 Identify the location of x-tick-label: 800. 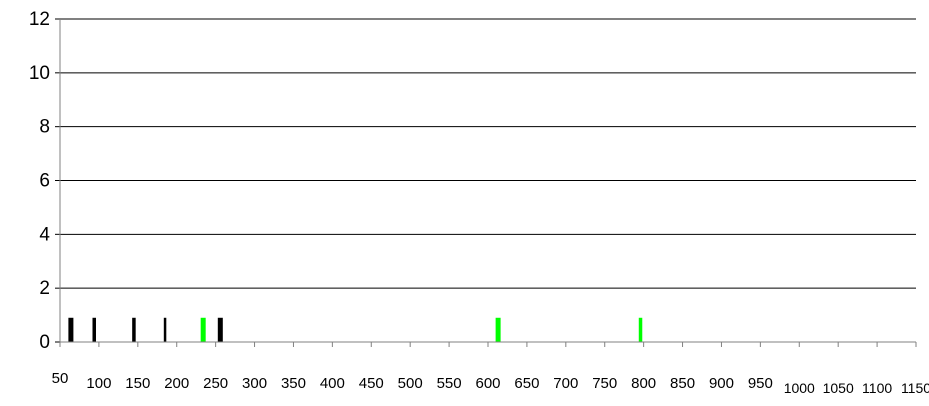
(643, 383).